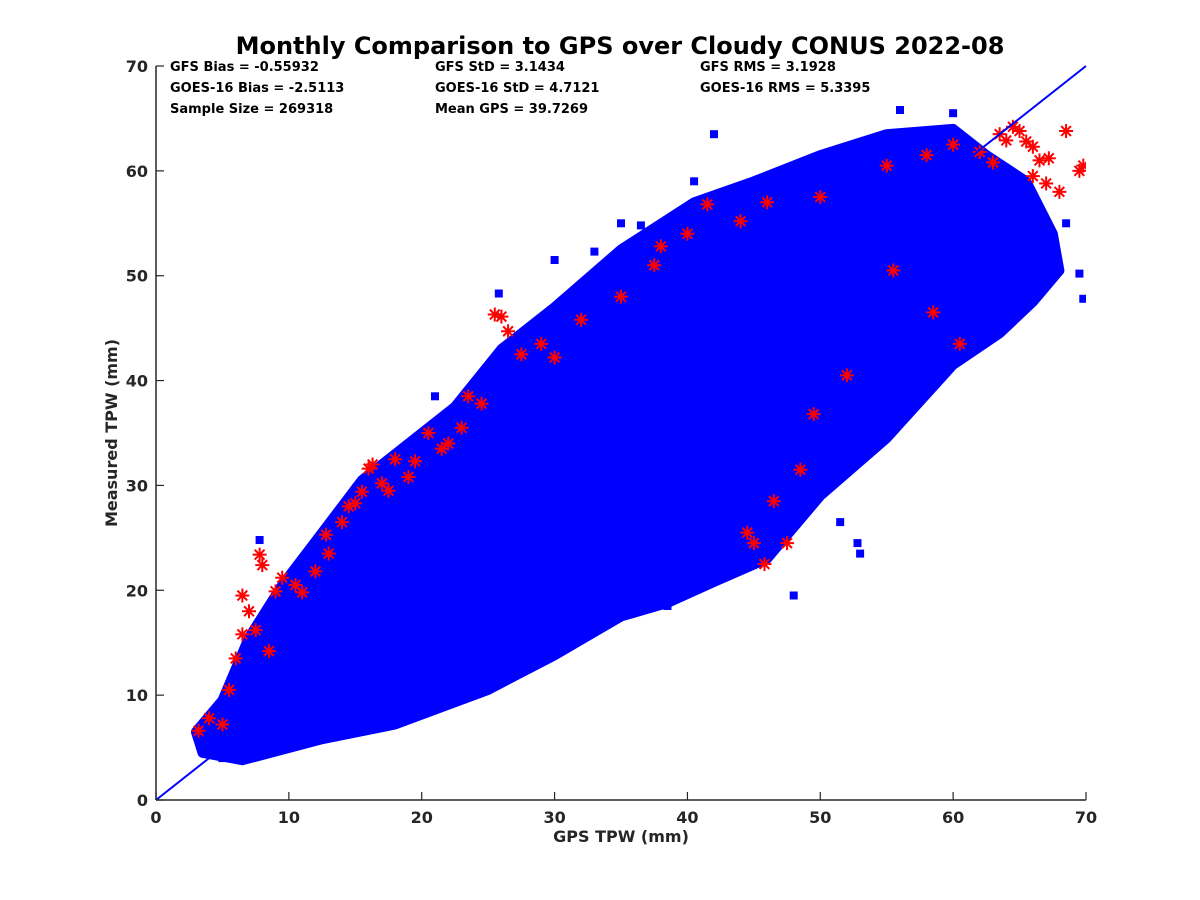 The height and width of the screenshot is (900, 1200). I want to click on y-tick-label: 30, so click(137, 485).